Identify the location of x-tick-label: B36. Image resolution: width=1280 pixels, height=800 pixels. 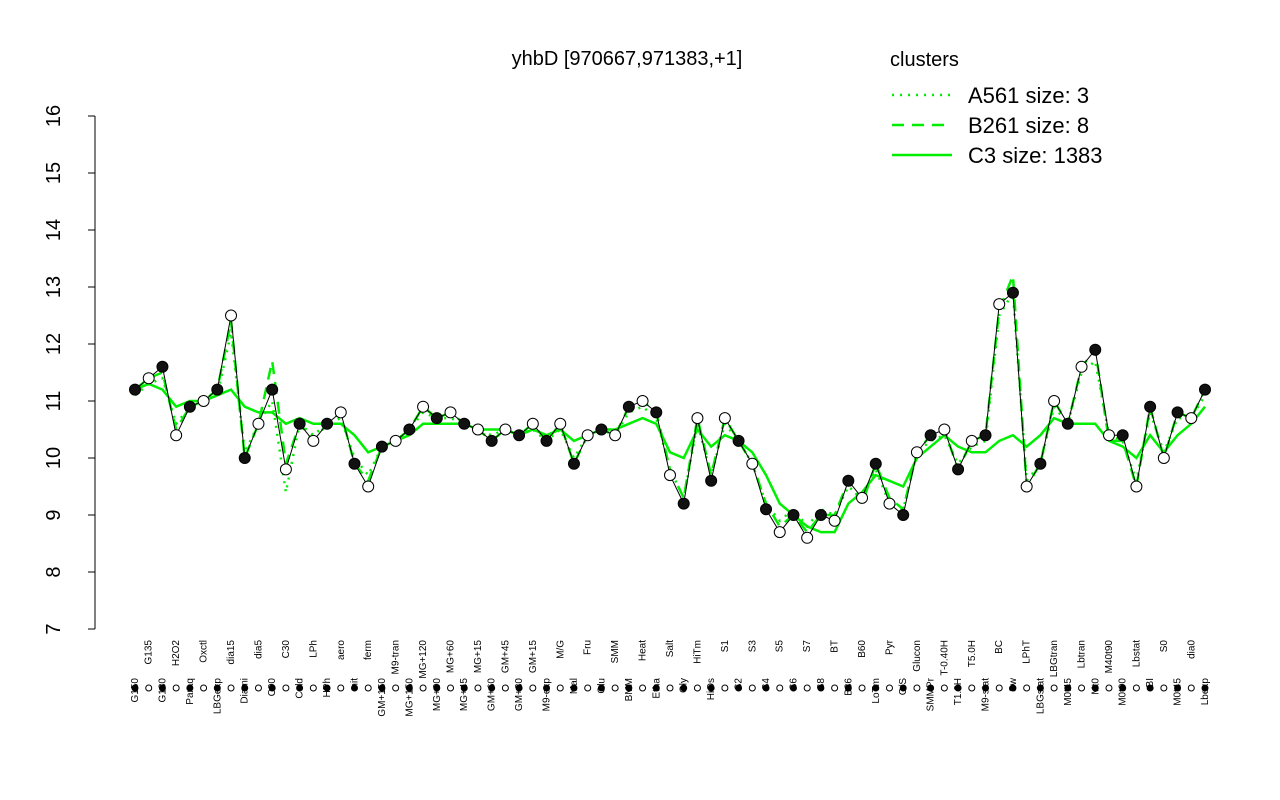
(848, 687).